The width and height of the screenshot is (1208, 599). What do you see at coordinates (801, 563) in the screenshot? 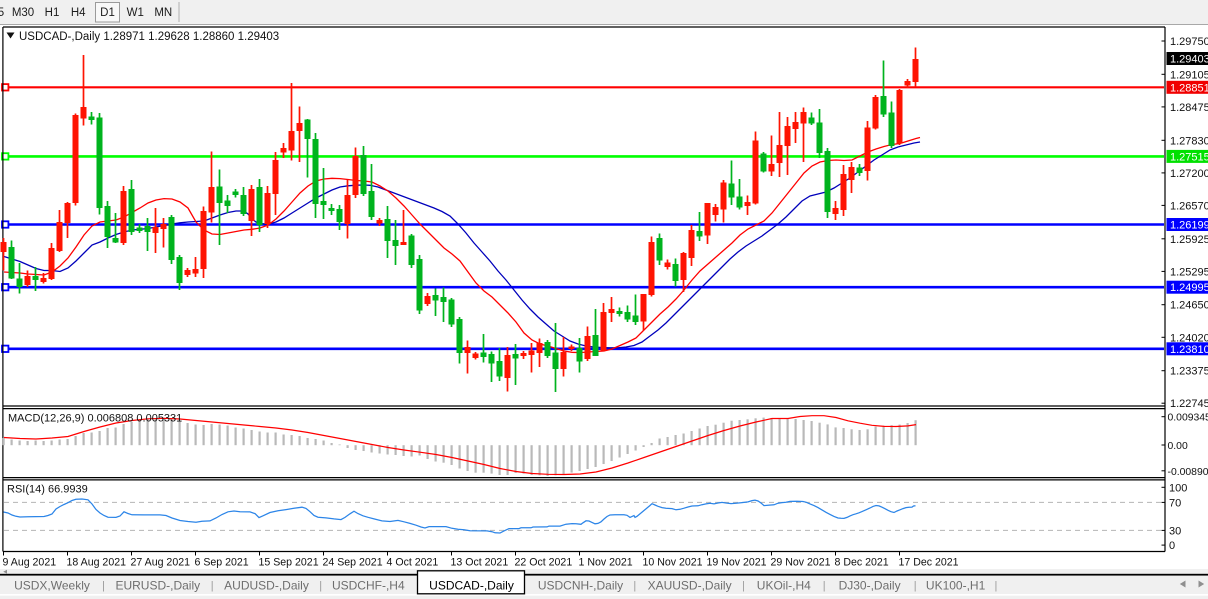
I see `svg-text: 29 Nov 2021` at bounding box center [801, 563].